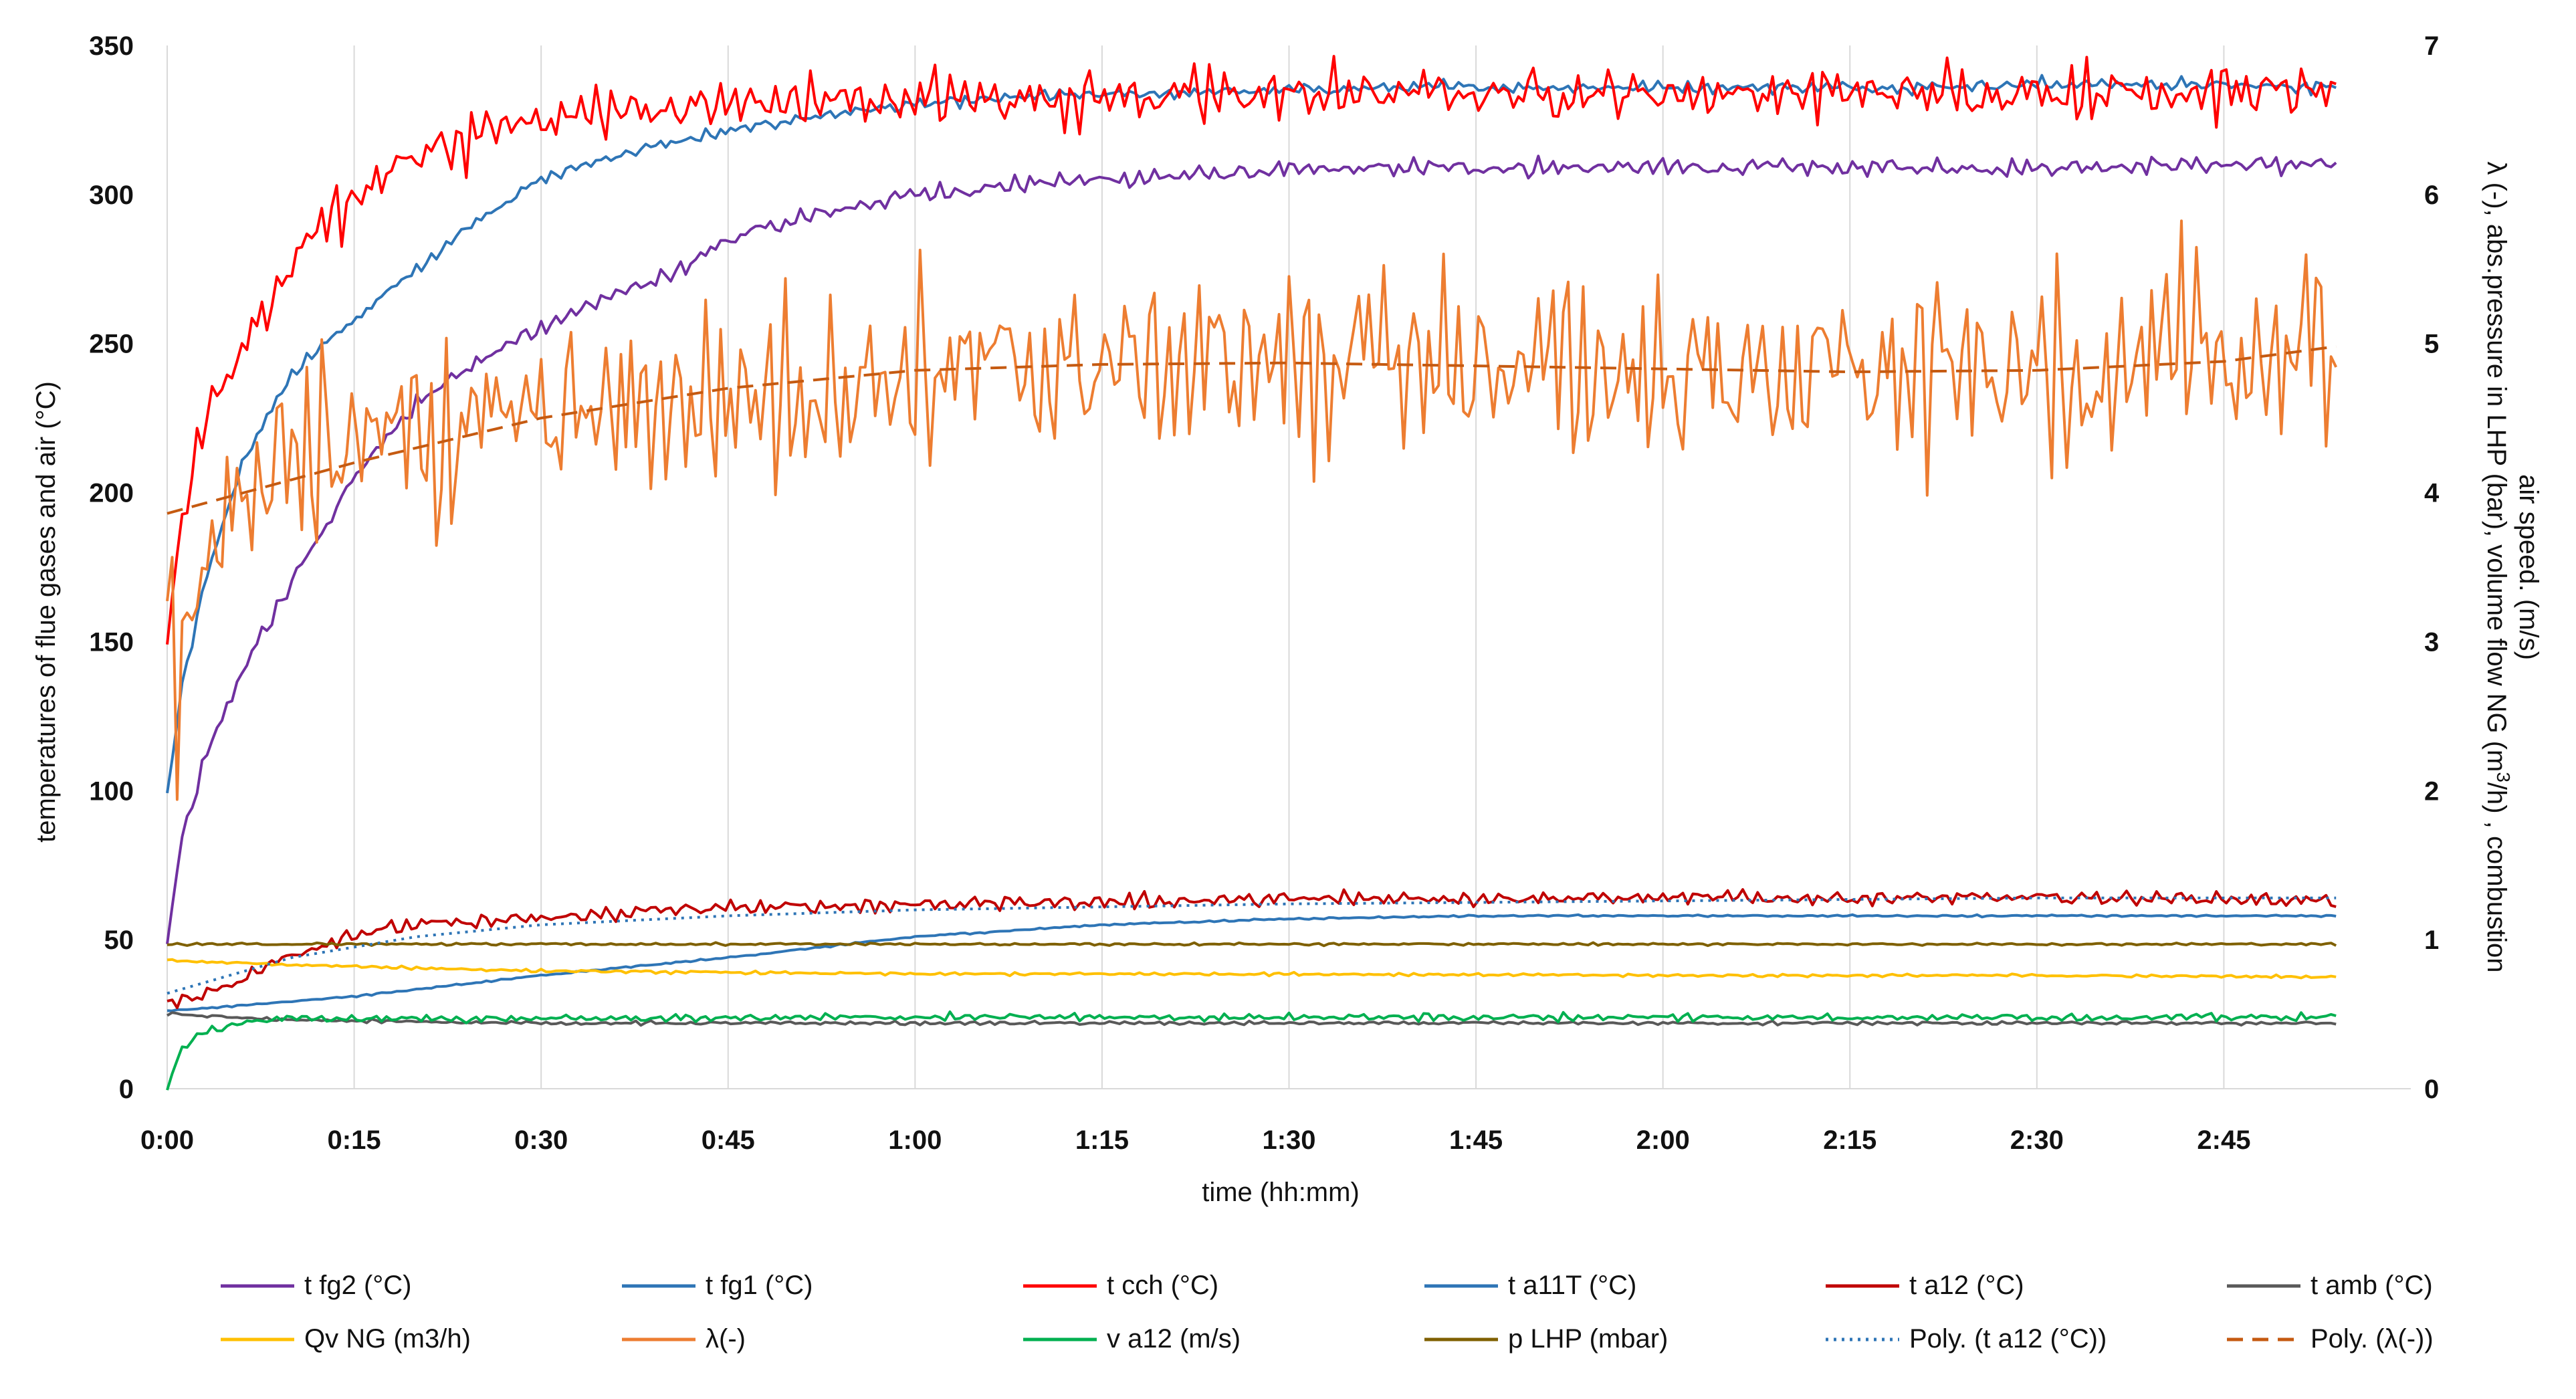 The height and width of the screenshot is (1399, 2576). What do you see at coordinates (2223, 1140) in the screenshot?
I see `x-tick-label: 2:45` at bounding box center [2223, 1140].